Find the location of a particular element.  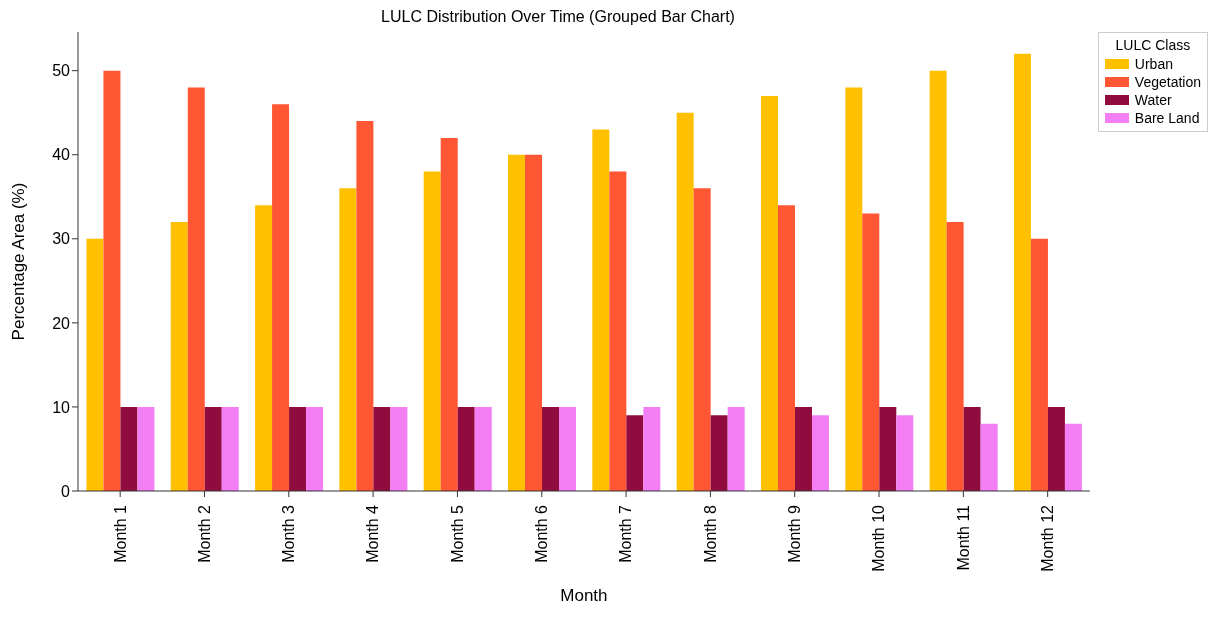

x-axis-title: Month is located at coordinates (584, 595).